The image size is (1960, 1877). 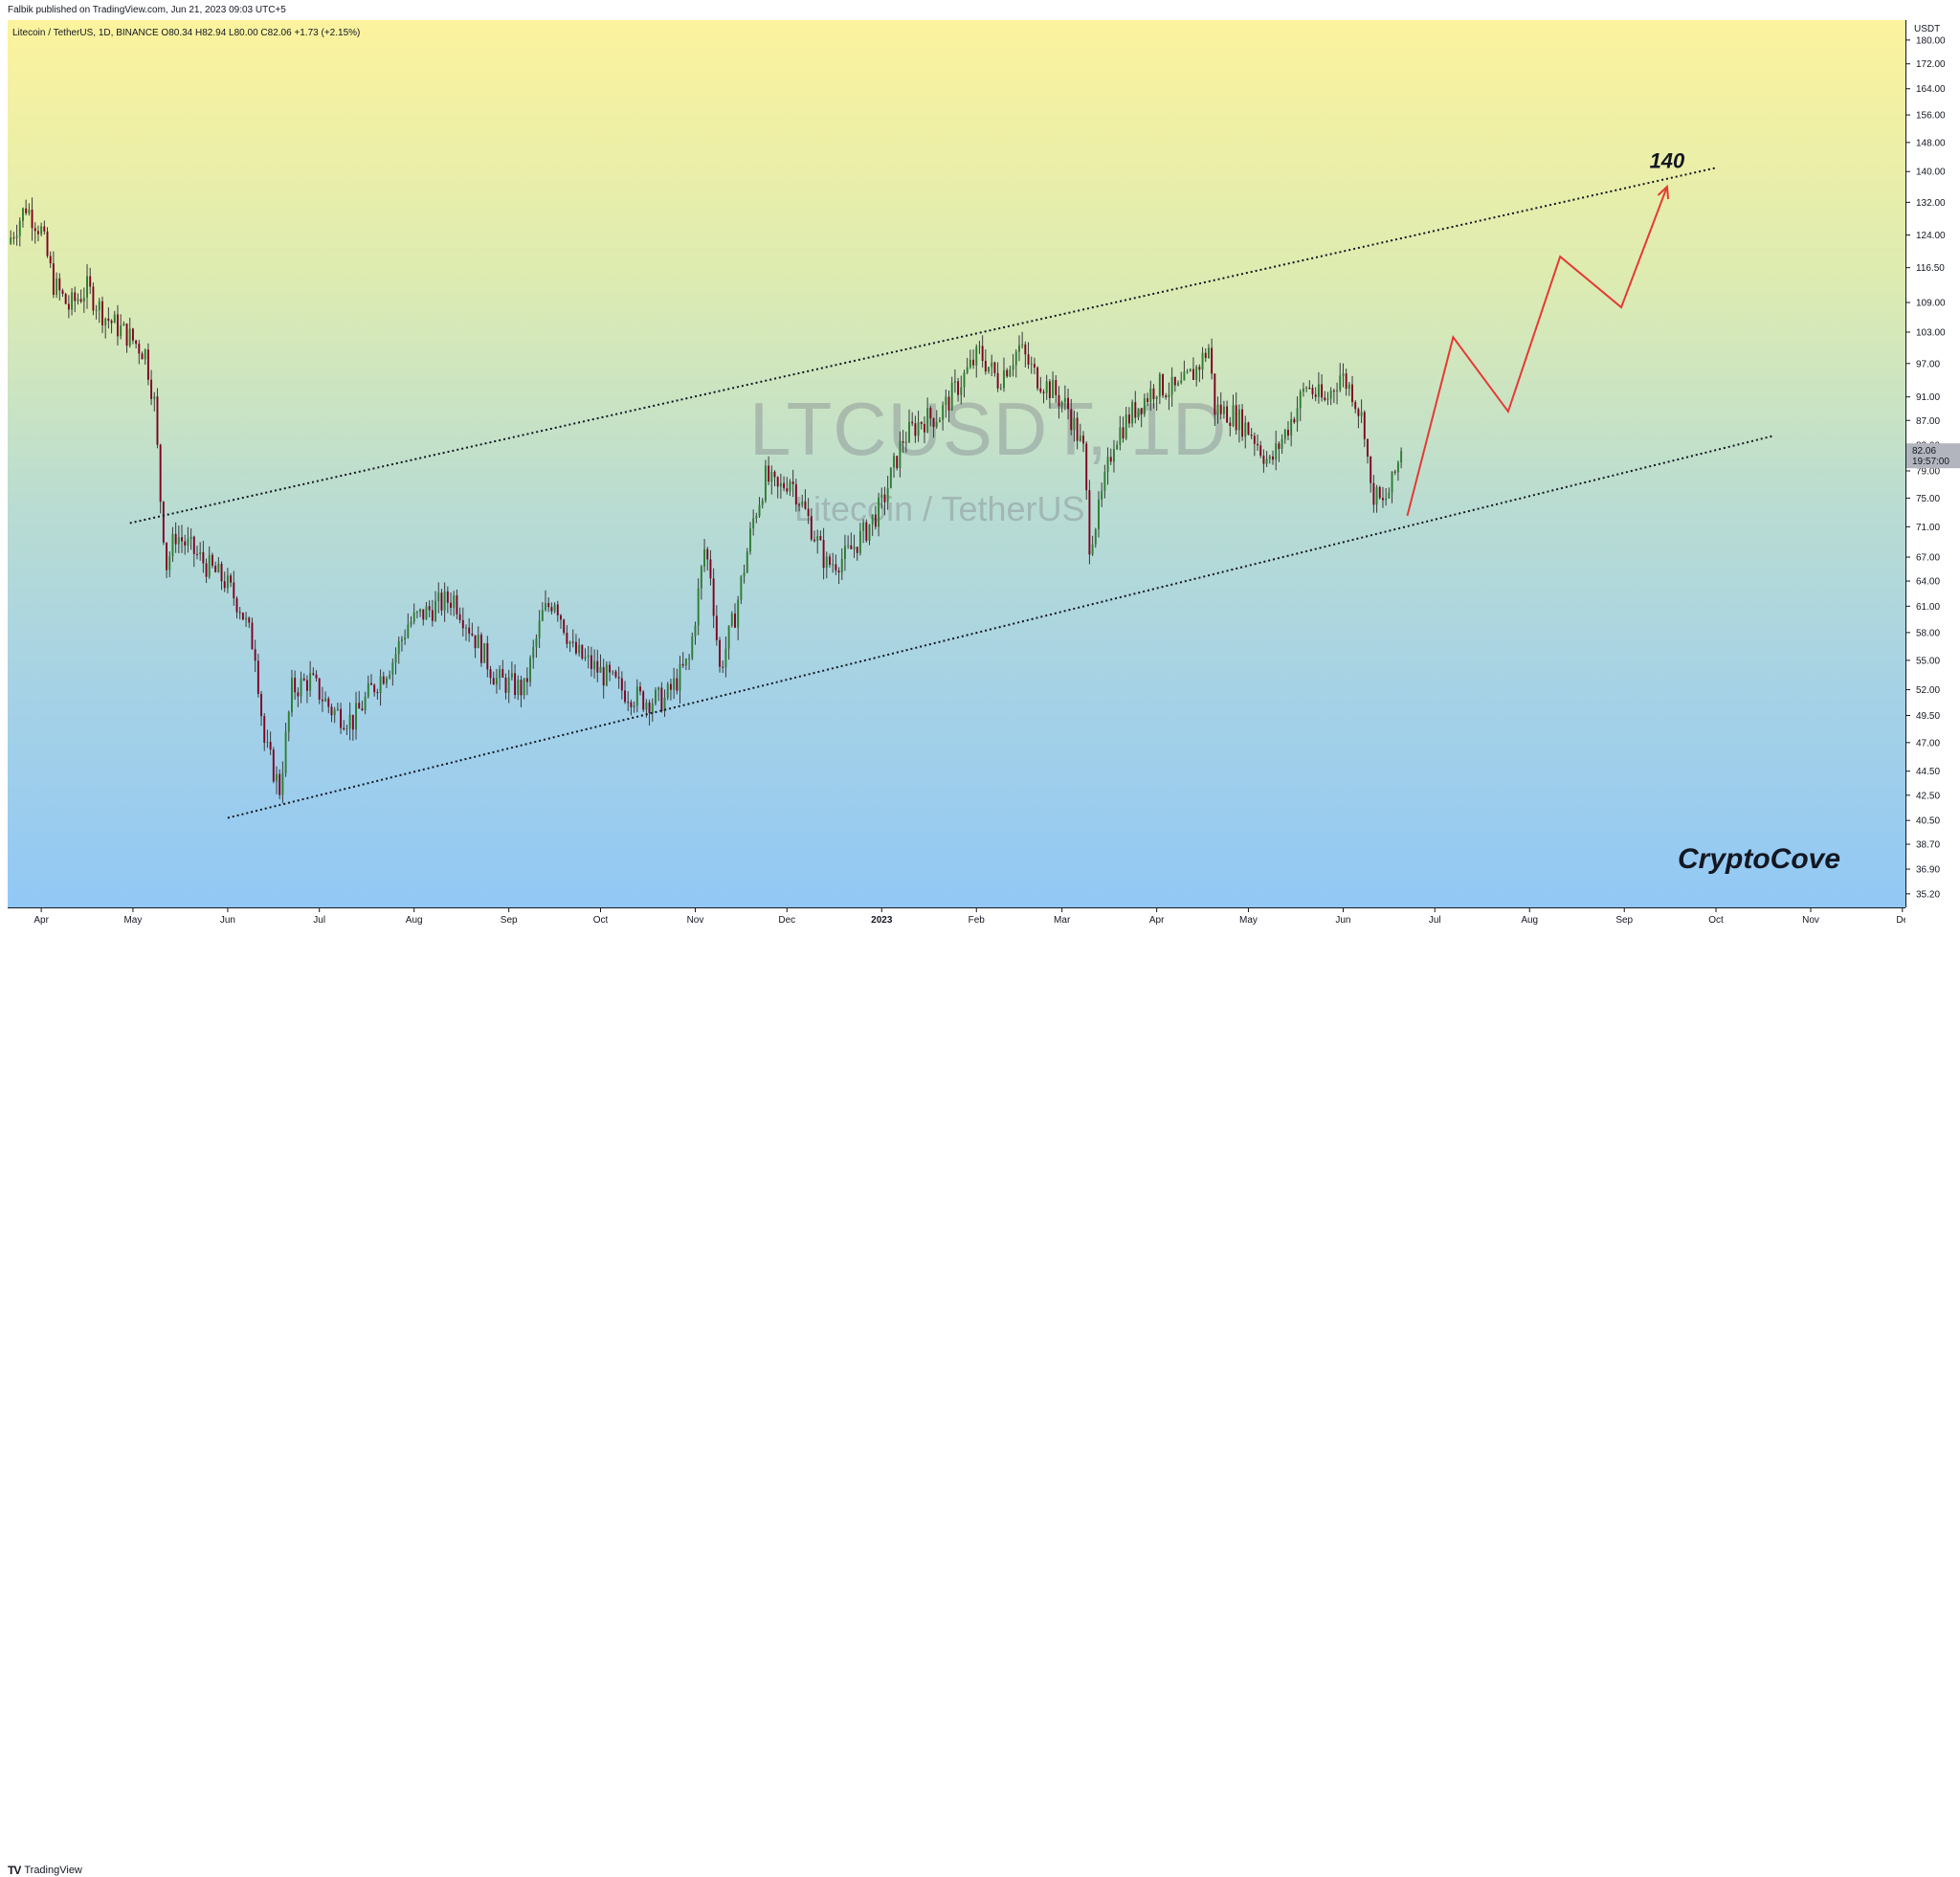 What do you see at coordinates (1928, 661) in the screenshot?
I see `price-tick-label: 55.00` at bounding box center [1928, 661].